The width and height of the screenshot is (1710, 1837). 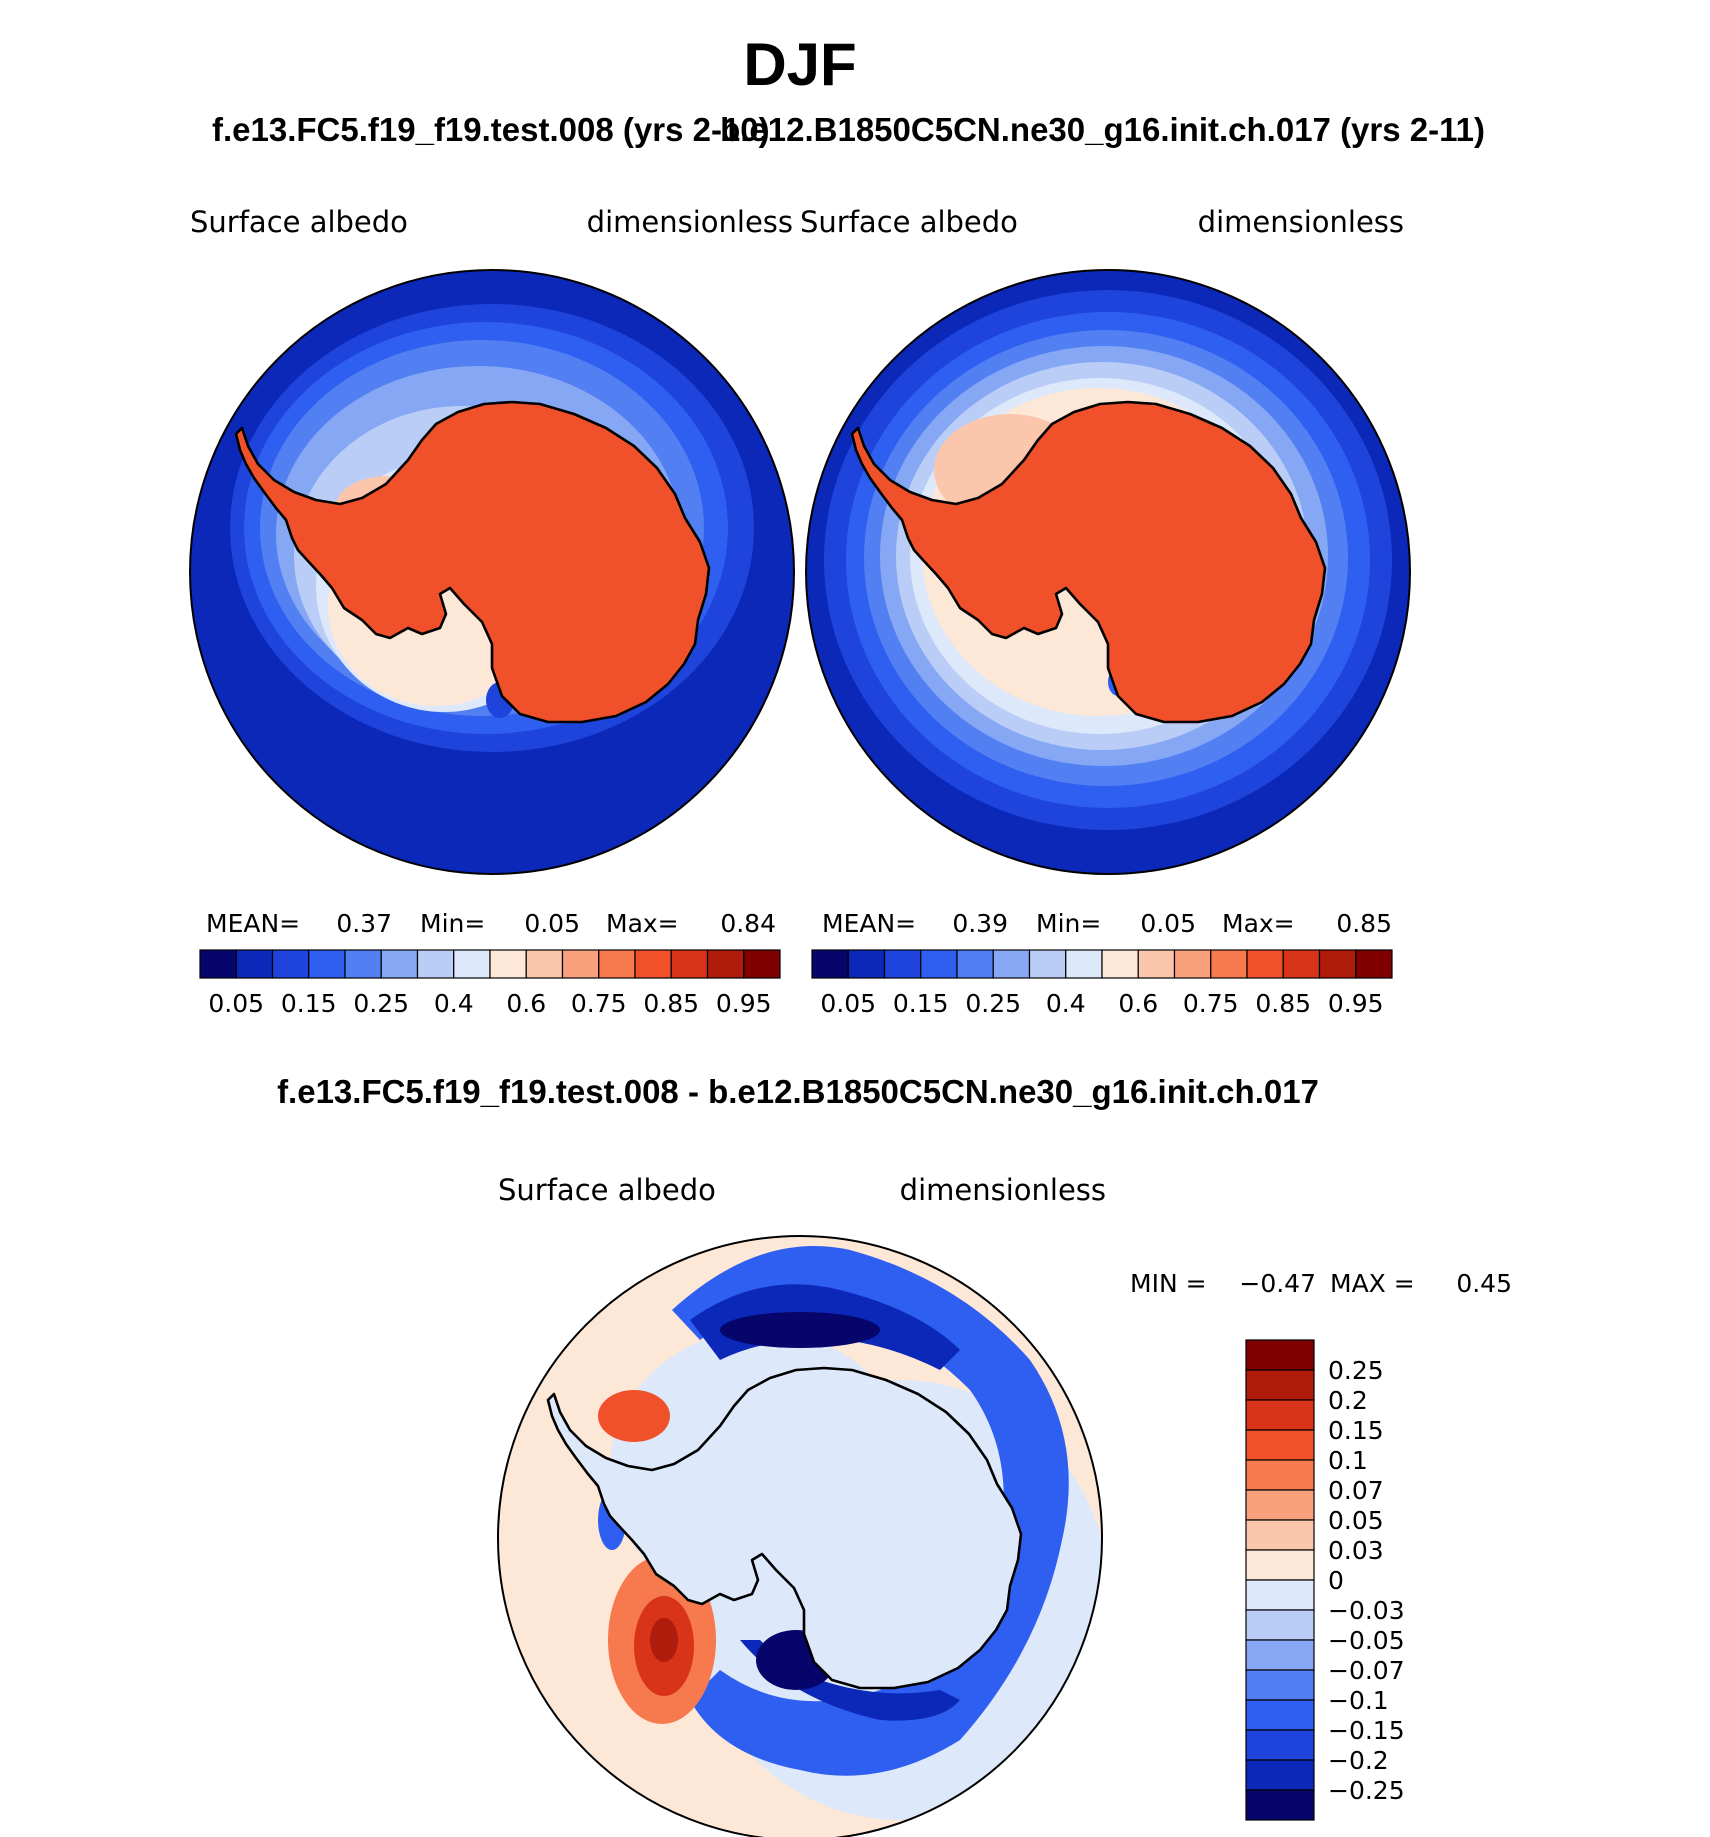 What do you see at coordinates (299, 222) in the screenshot?
I see `panel1-variable-label: Surface albedo` at bounding box center [299, 222].